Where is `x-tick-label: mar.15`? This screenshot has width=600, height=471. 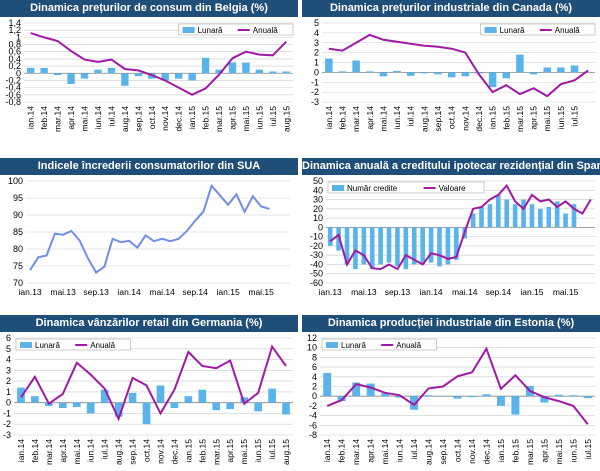 x-tick-label: mar.15 is located at coordinates (219, 119).